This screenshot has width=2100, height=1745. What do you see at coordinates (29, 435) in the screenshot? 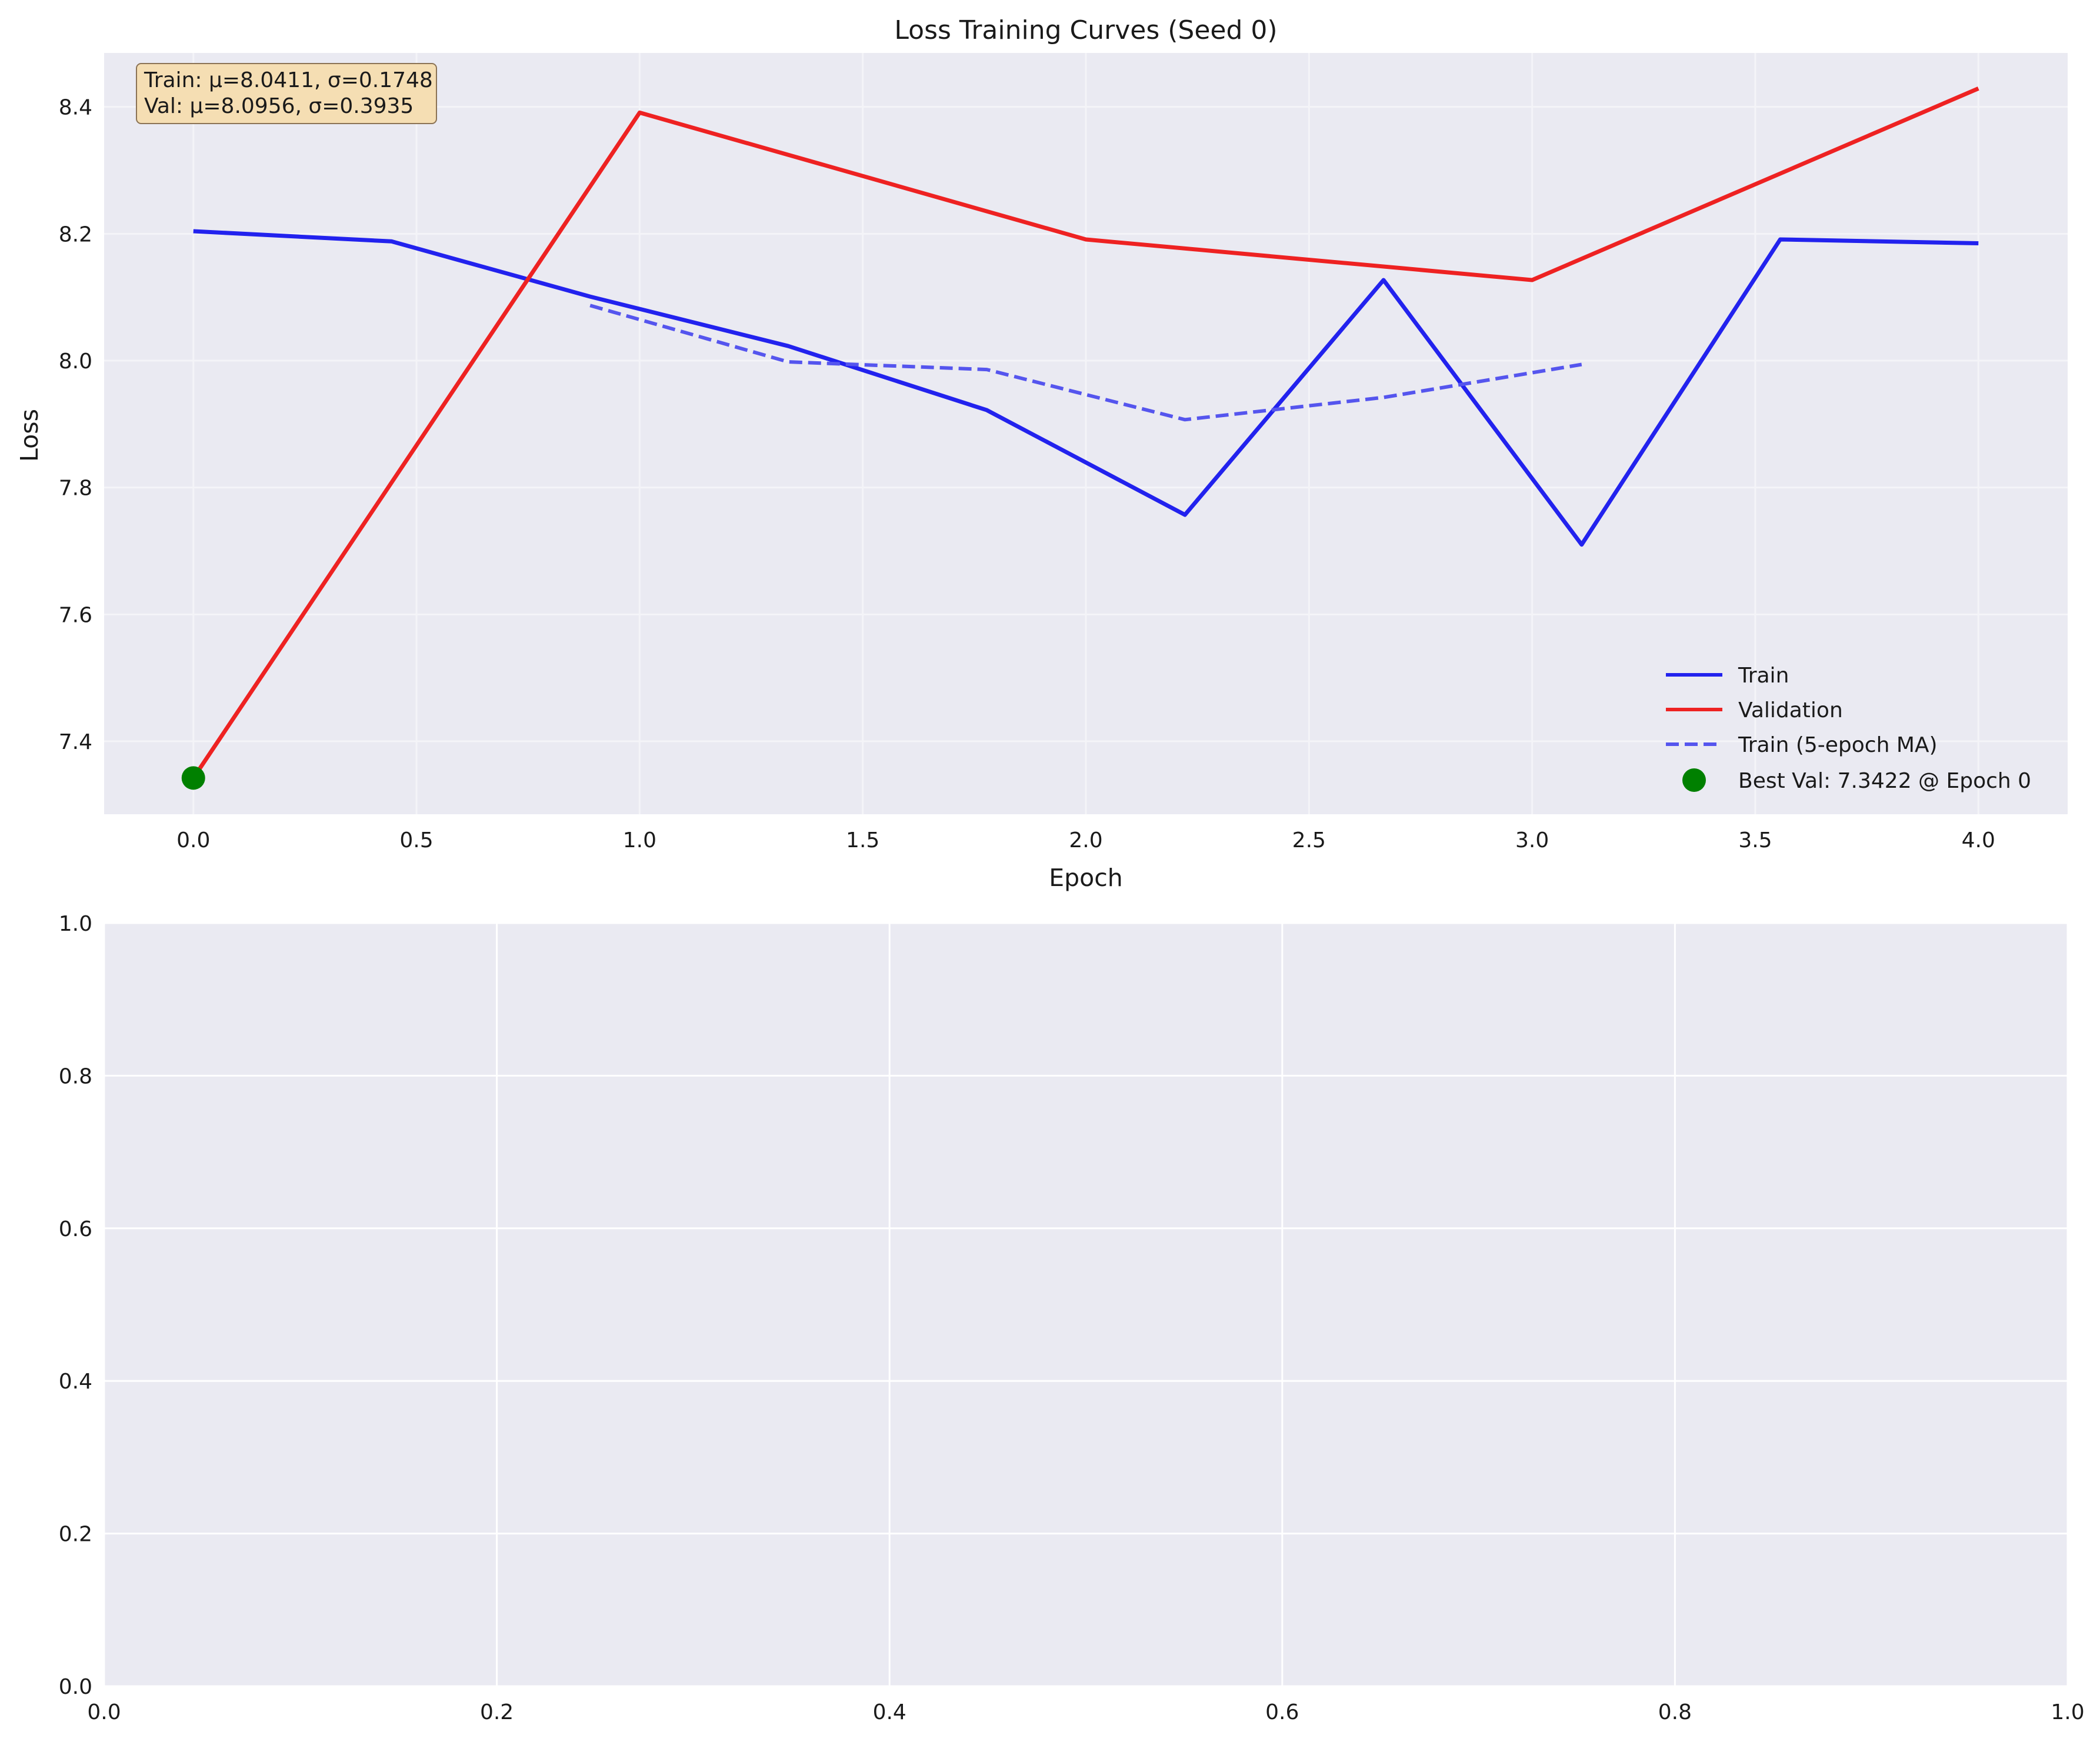
I see `y-axis-label: Loss` at bounding box center [29, 435].